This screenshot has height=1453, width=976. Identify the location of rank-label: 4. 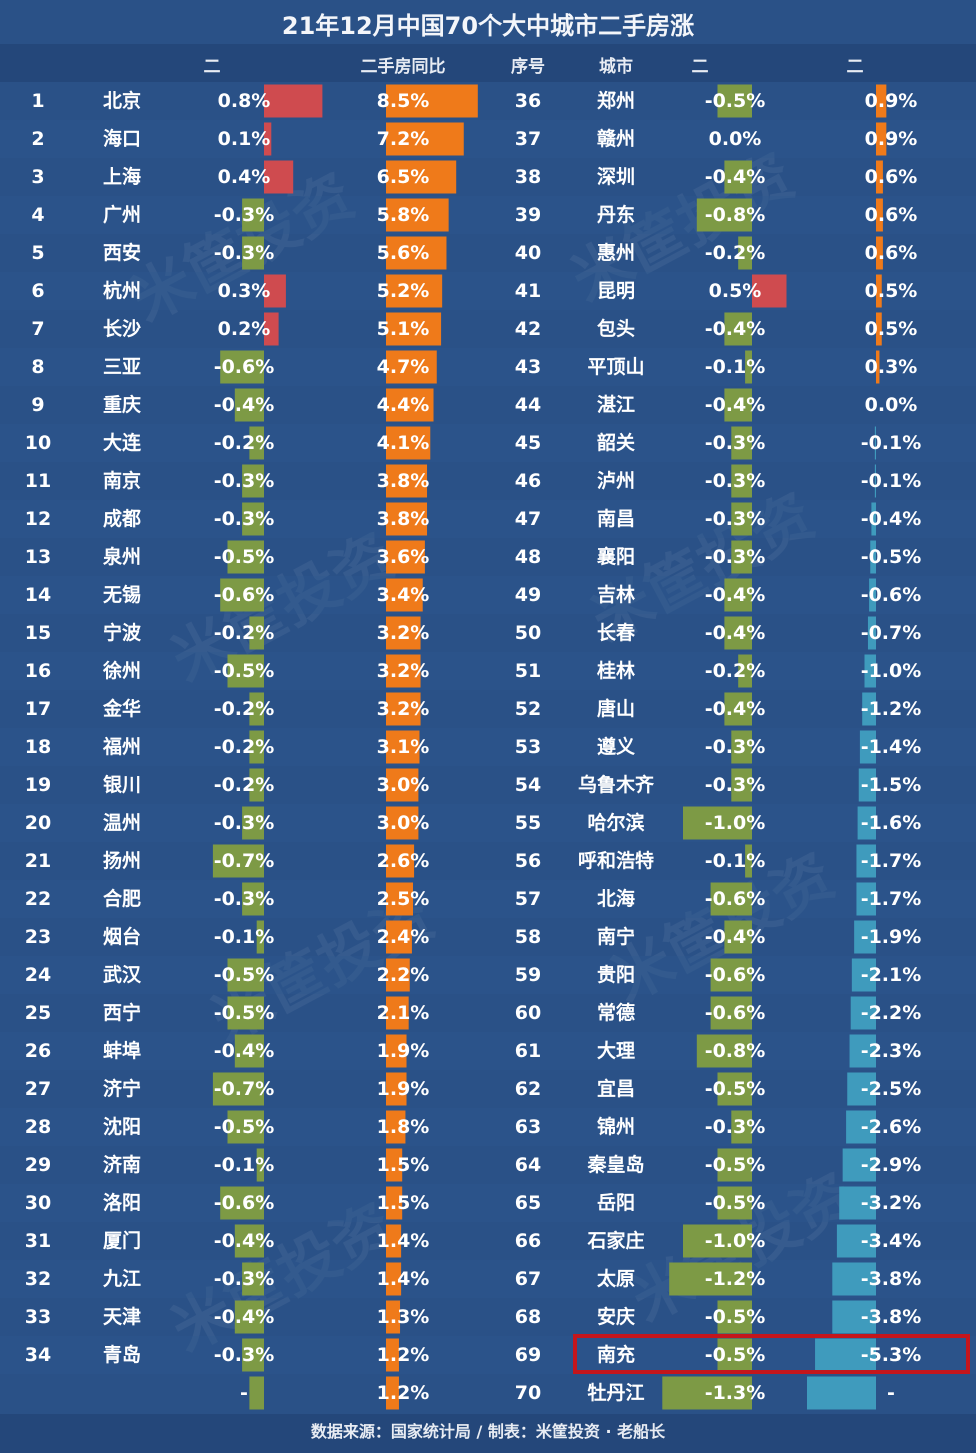
(37, 215).